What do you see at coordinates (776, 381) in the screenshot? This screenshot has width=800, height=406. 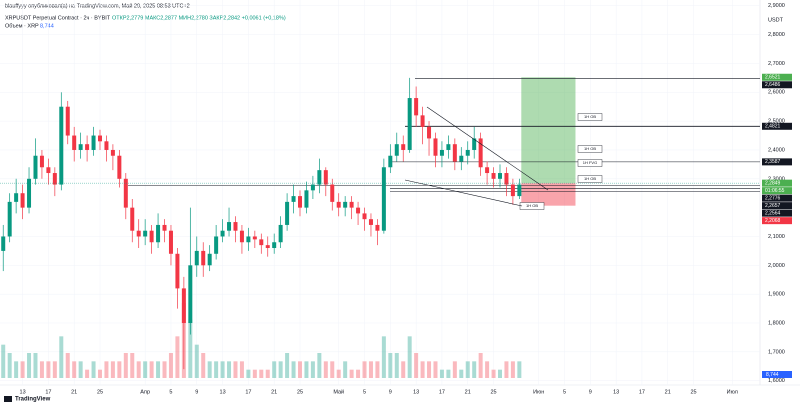 I see `y-tick-label: 1,6000` at bounding box center [776, 381].